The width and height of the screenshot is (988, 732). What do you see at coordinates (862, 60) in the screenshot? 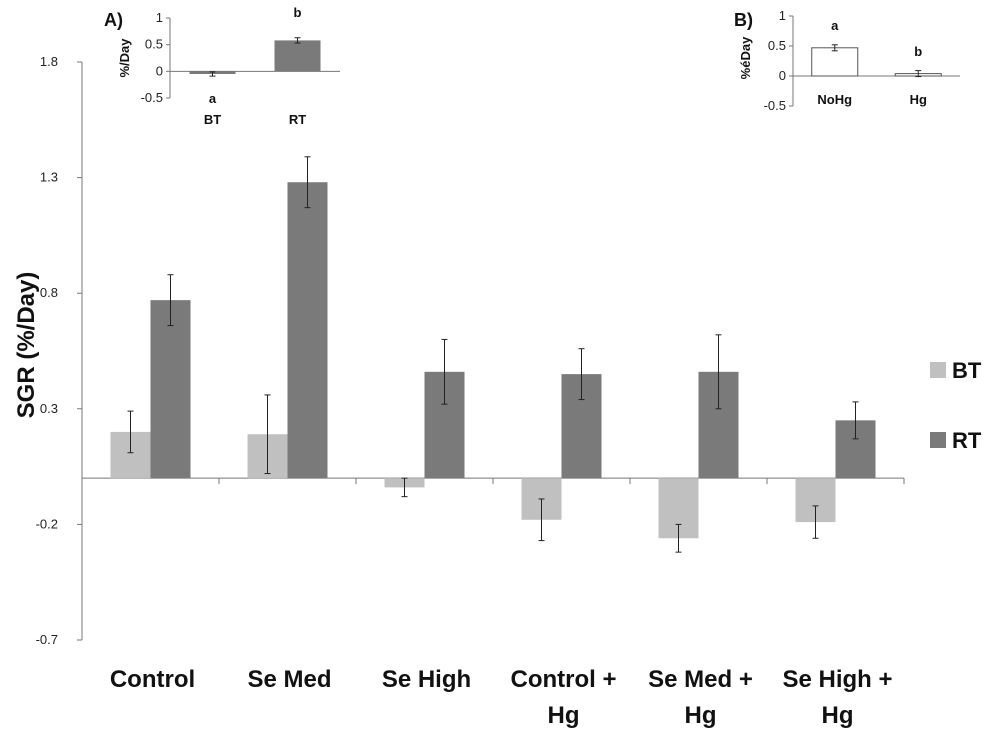
I see `inset-b-content: 1 0.5 0 -0.5 a NoHg b Hg` at bounding box center [862, 60].